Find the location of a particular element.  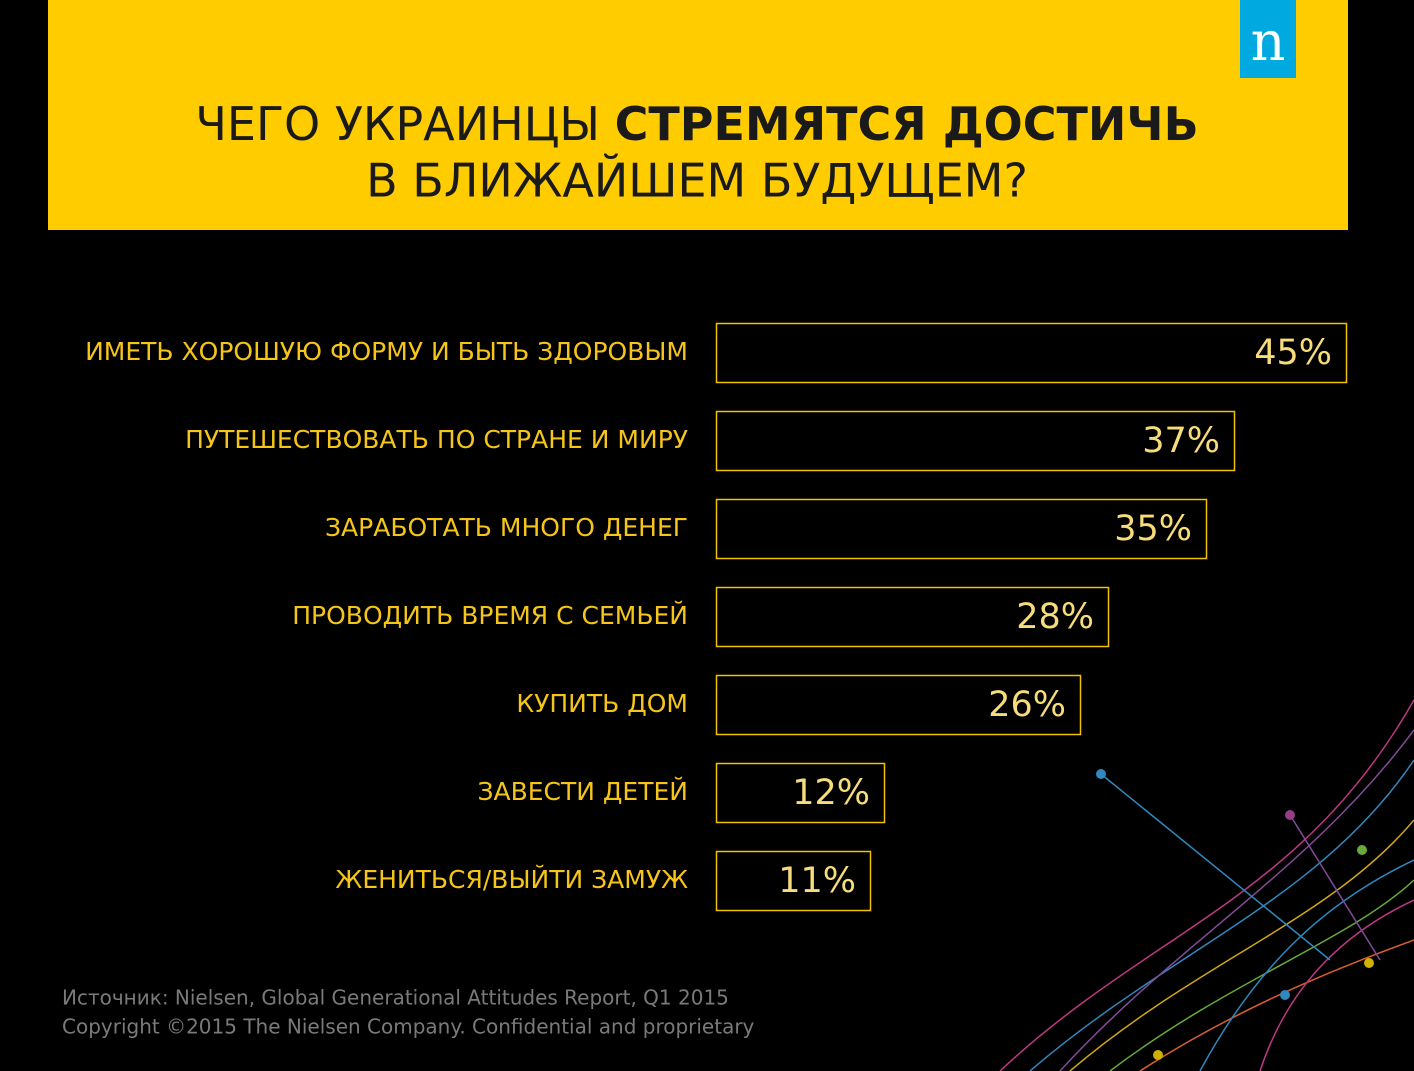

category-label: ЗАВЕСТИ ДЕТЕЙ is located at coordinates (582, 791).